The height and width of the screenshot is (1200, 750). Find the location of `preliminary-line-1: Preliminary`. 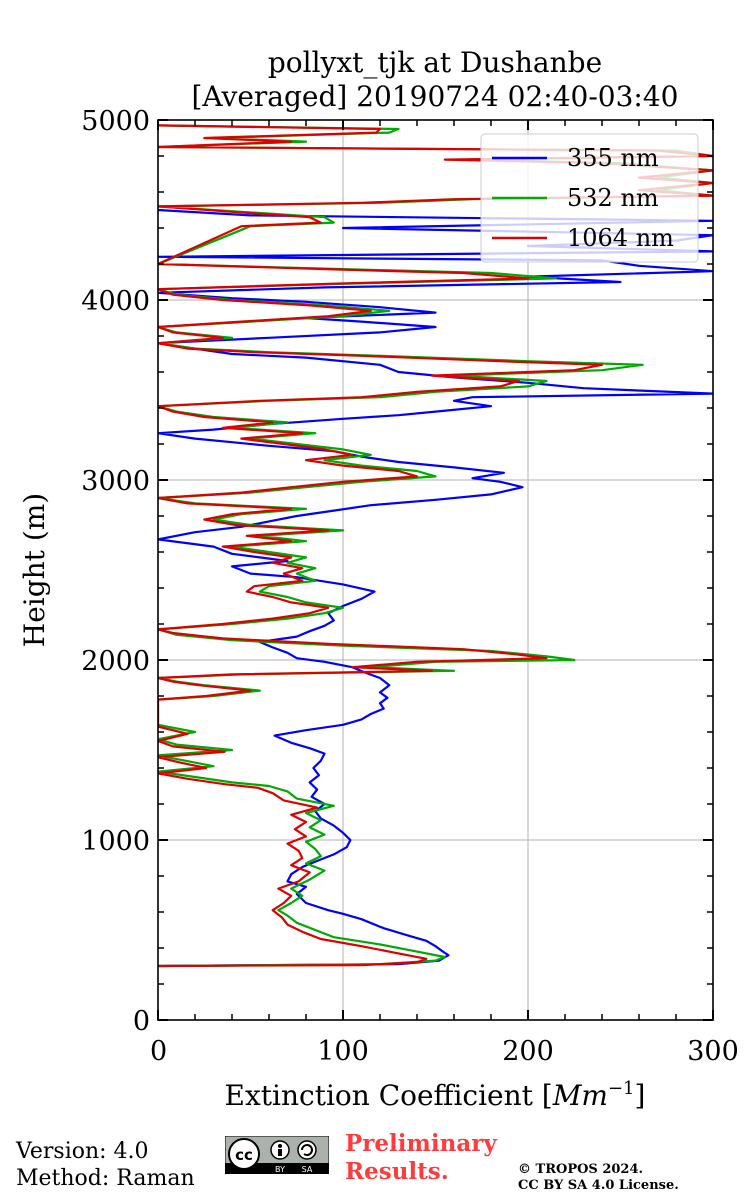

preliminary-line-1: Preliminary is located at coordinates (421, 1143).